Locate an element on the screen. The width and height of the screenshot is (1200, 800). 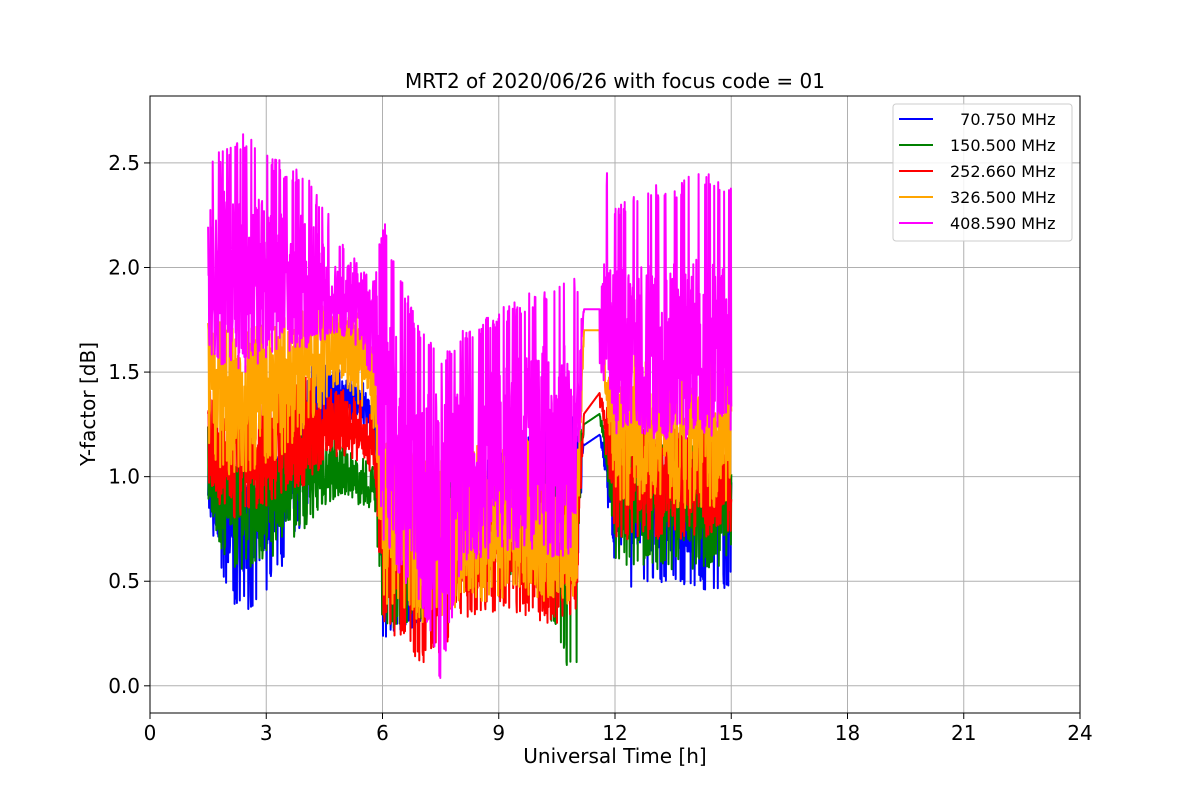
y-tick-label: 0.5 is located at coordinates (124, 581).